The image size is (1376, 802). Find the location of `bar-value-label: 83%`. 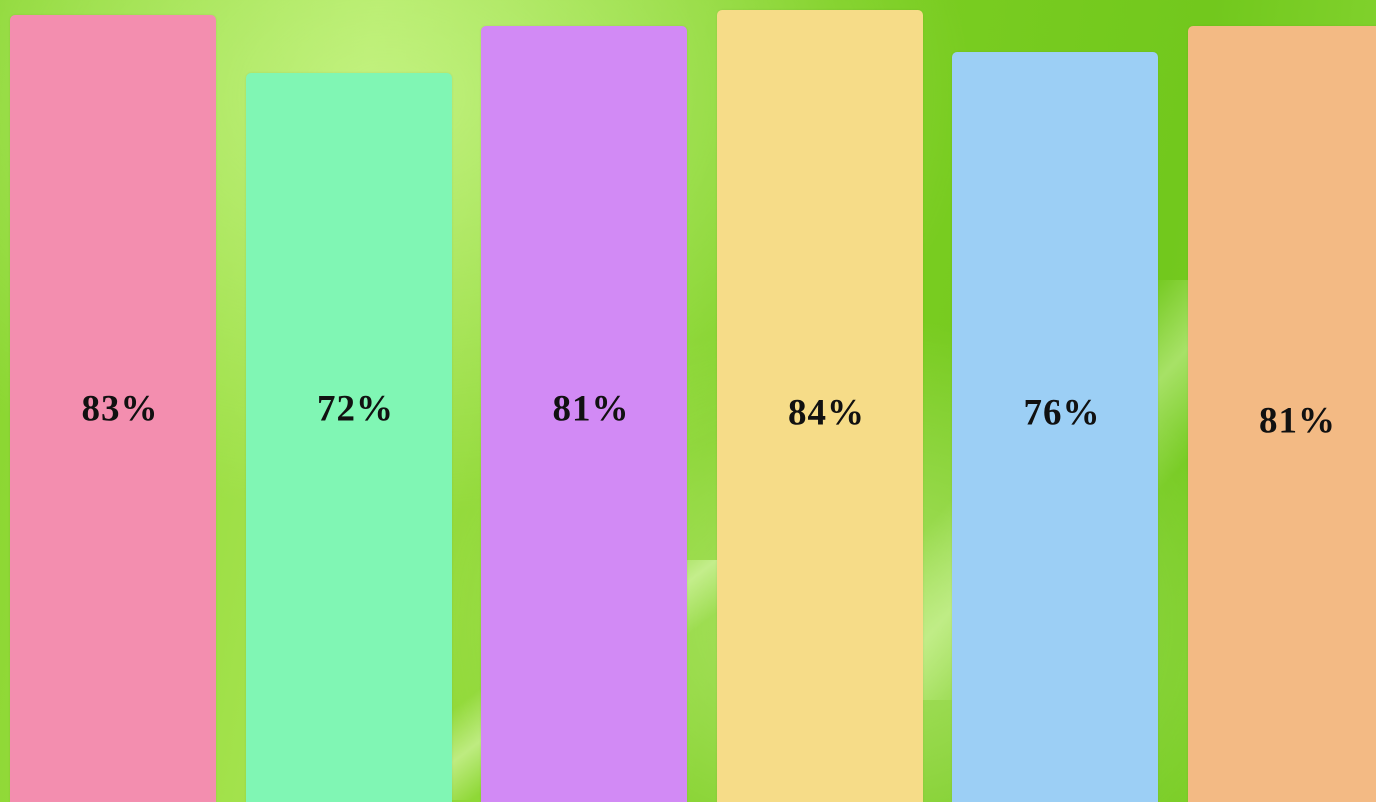

bar-value-label: 83% is located at coordinates (120, 409).